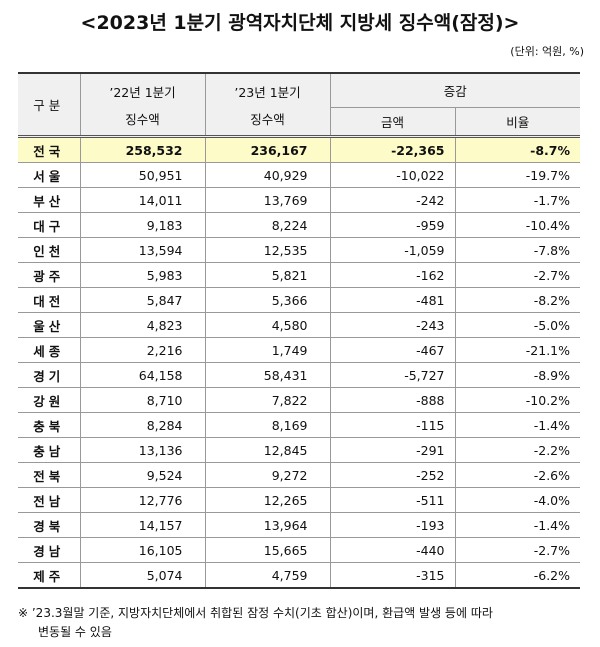 This screenshot has width=600, height=647. I want to click on region-cell: 전남, so click(49, 500).